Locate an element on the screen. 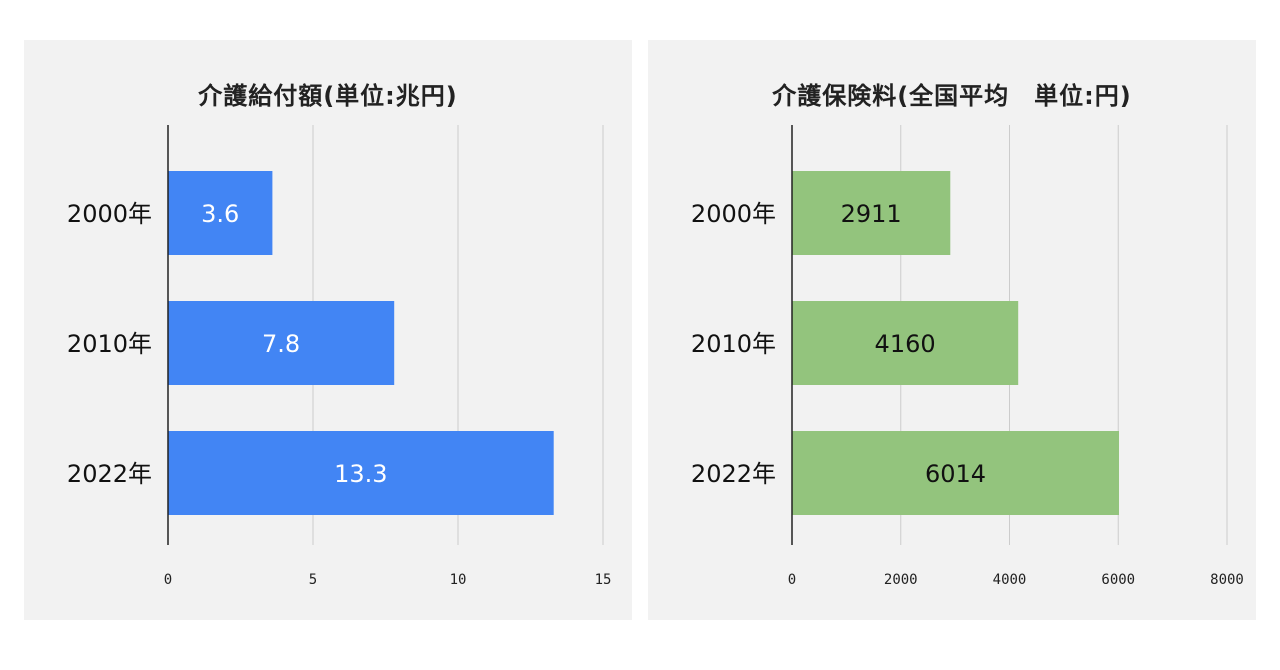 The image size is (1280, 670). data-label: 7.8 is located at coordinates (281, 344).